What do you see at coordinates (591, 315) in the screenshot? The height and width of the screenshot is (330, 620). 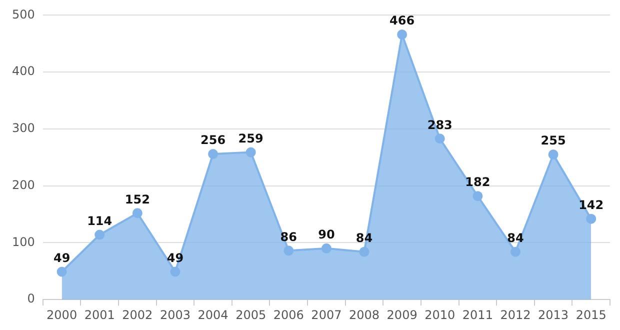 I see `x-tick-label: 2015` at bounding box center [591, 315].